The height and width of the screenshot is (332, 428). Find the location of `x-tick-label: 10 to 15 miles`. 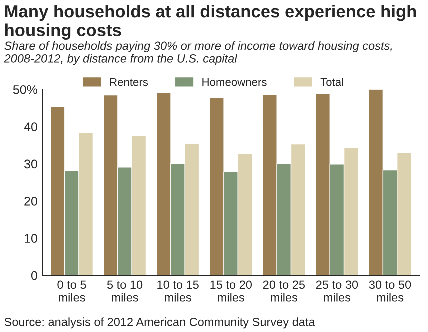

x-tick-label: 10 to 15 miles is located at coordinates (178, 291).